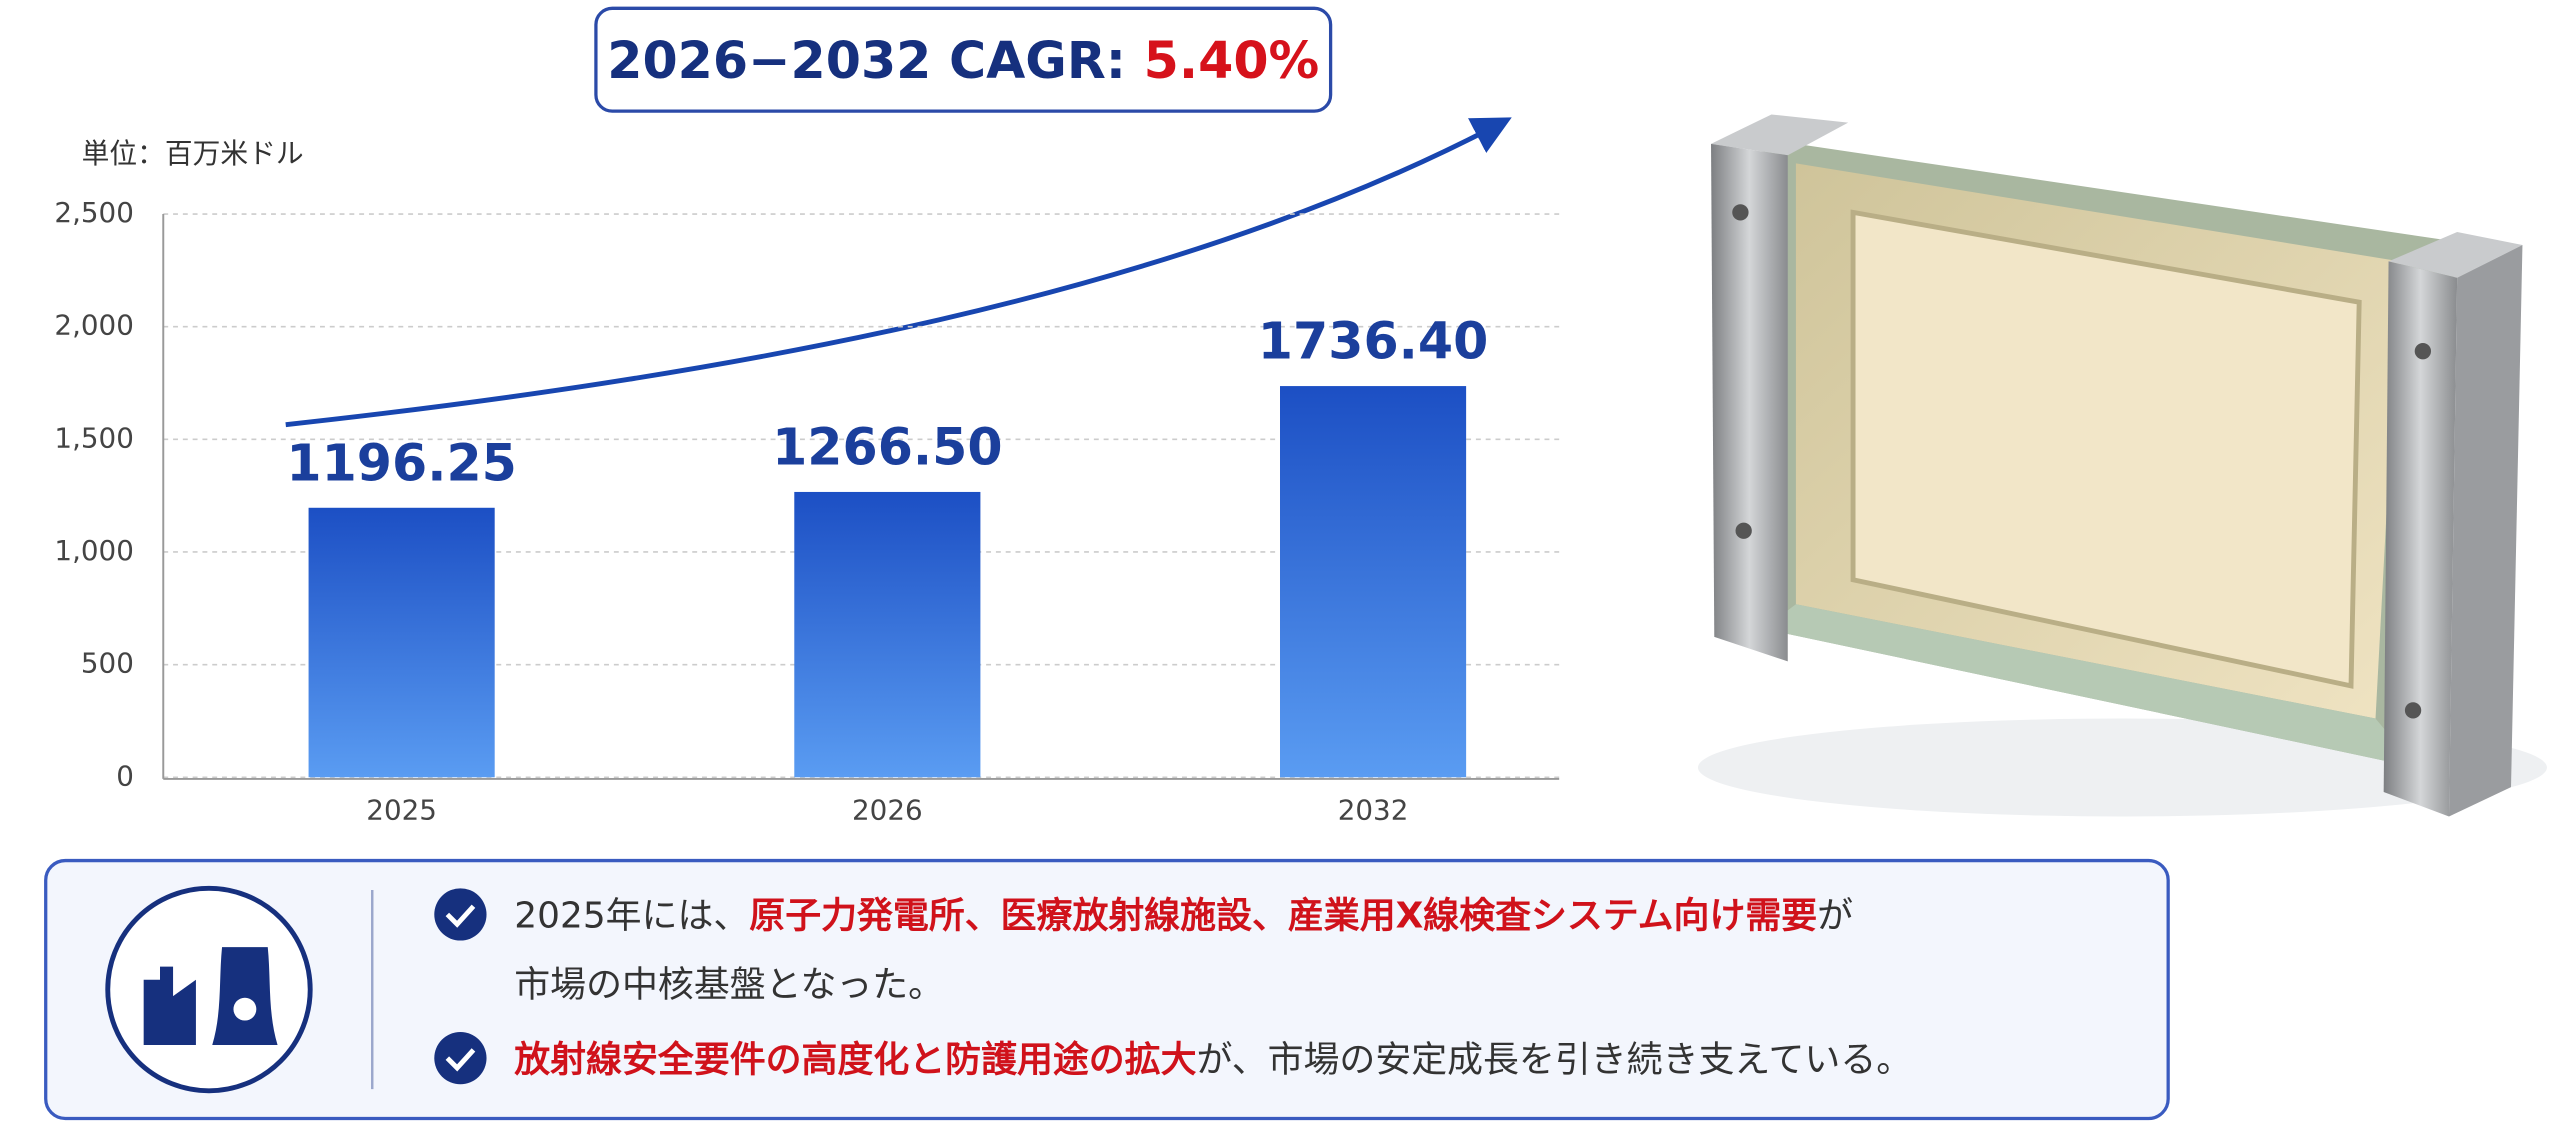 The image size is (2560, 1135). Describe the element at coordinates (855, 1059) in the screenshot. I see `note-highlight: 放射線安全要件の高度化と防護用途の拡大` at that location.